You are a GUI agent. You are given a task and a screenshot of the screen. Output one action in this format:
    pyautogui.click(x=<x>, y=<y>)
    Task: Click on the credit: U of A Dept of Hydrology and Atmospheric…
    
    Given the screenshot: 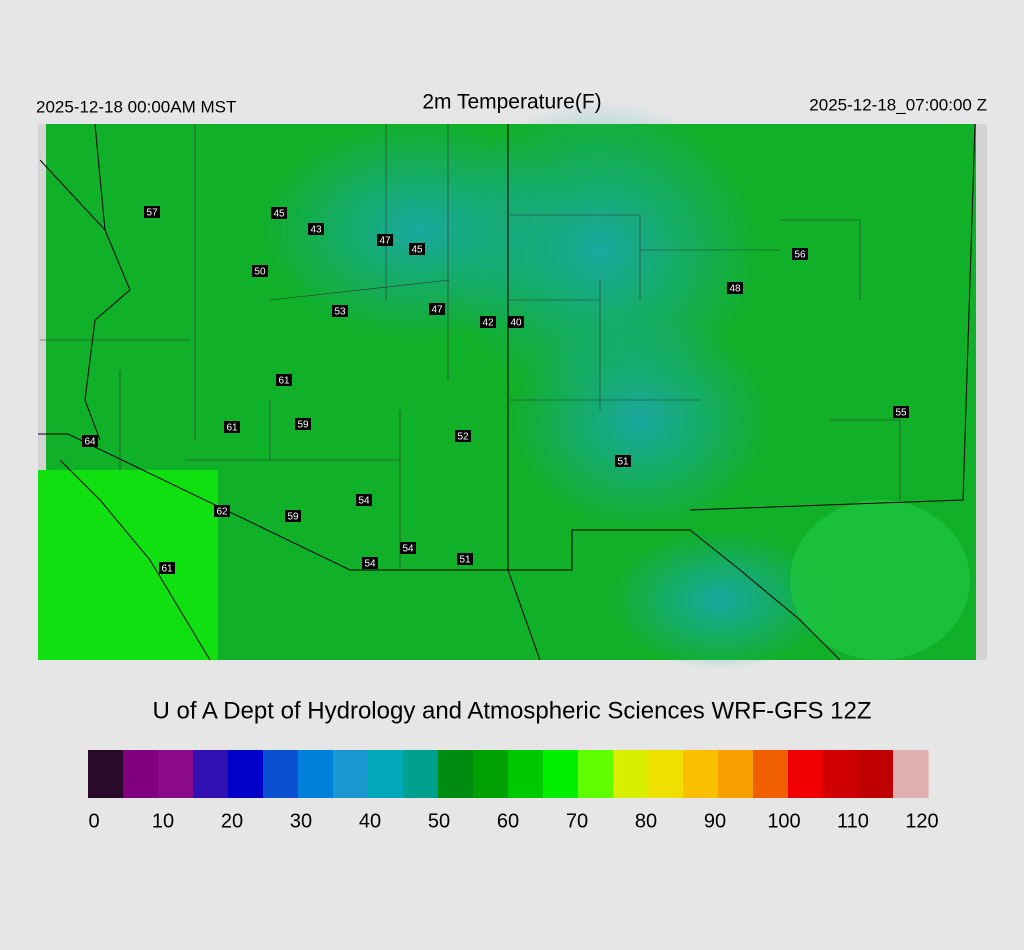 What is the action you would take?
    pyautogui.click(x=512, y=710)
    